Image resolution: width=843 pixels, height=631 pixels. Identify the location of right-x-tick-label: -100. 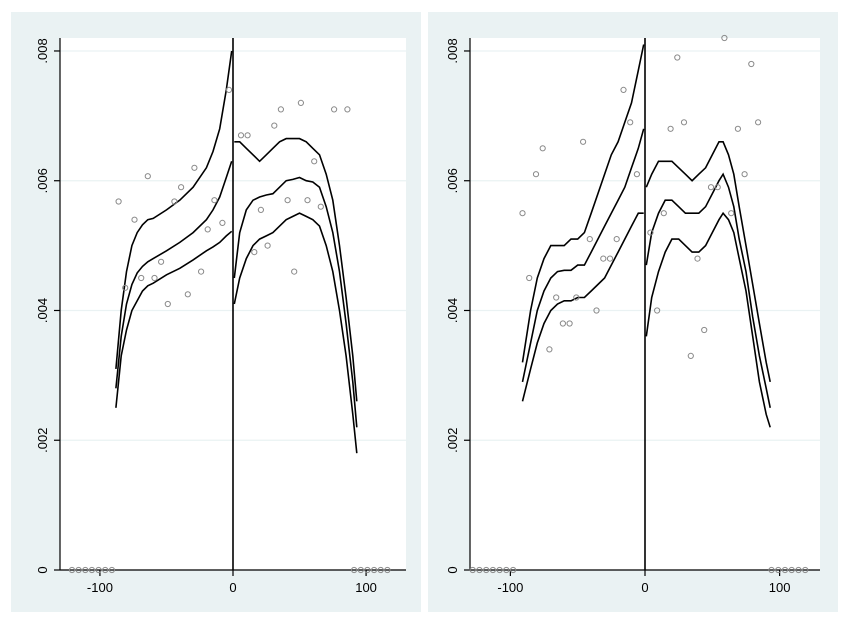
(510, 587).